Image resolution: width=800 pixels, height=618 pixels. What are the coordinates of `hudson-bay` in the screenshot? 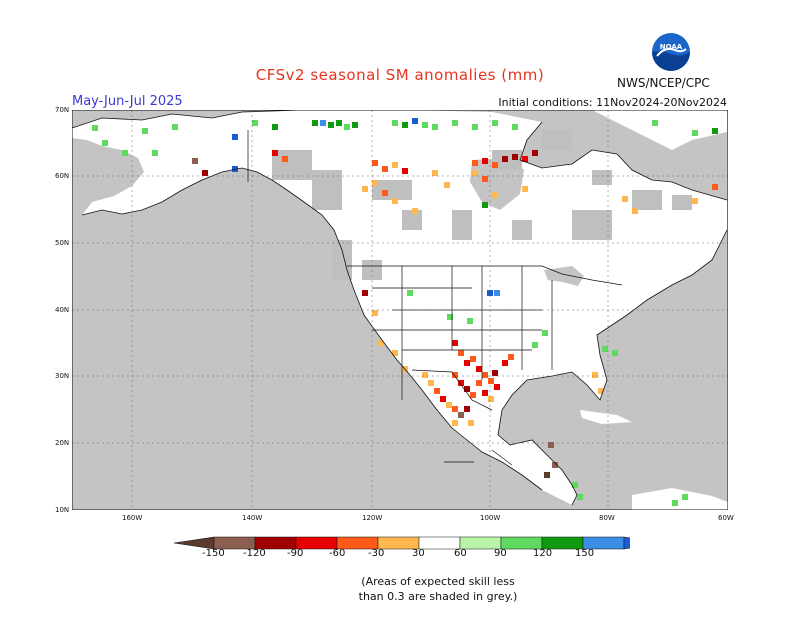 It's located at (497, 184).